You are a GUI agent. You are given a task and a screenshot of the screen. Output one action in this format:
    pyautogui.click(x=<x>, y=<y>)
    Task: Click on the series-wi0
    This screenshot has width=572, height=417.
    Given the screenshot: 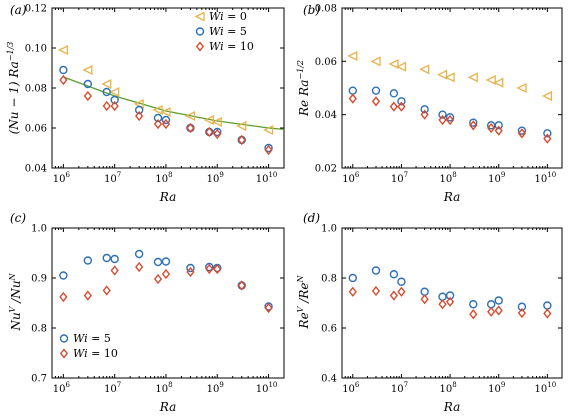 What is the action you would take?
    pyautogui.click(x=450, y=76)
    